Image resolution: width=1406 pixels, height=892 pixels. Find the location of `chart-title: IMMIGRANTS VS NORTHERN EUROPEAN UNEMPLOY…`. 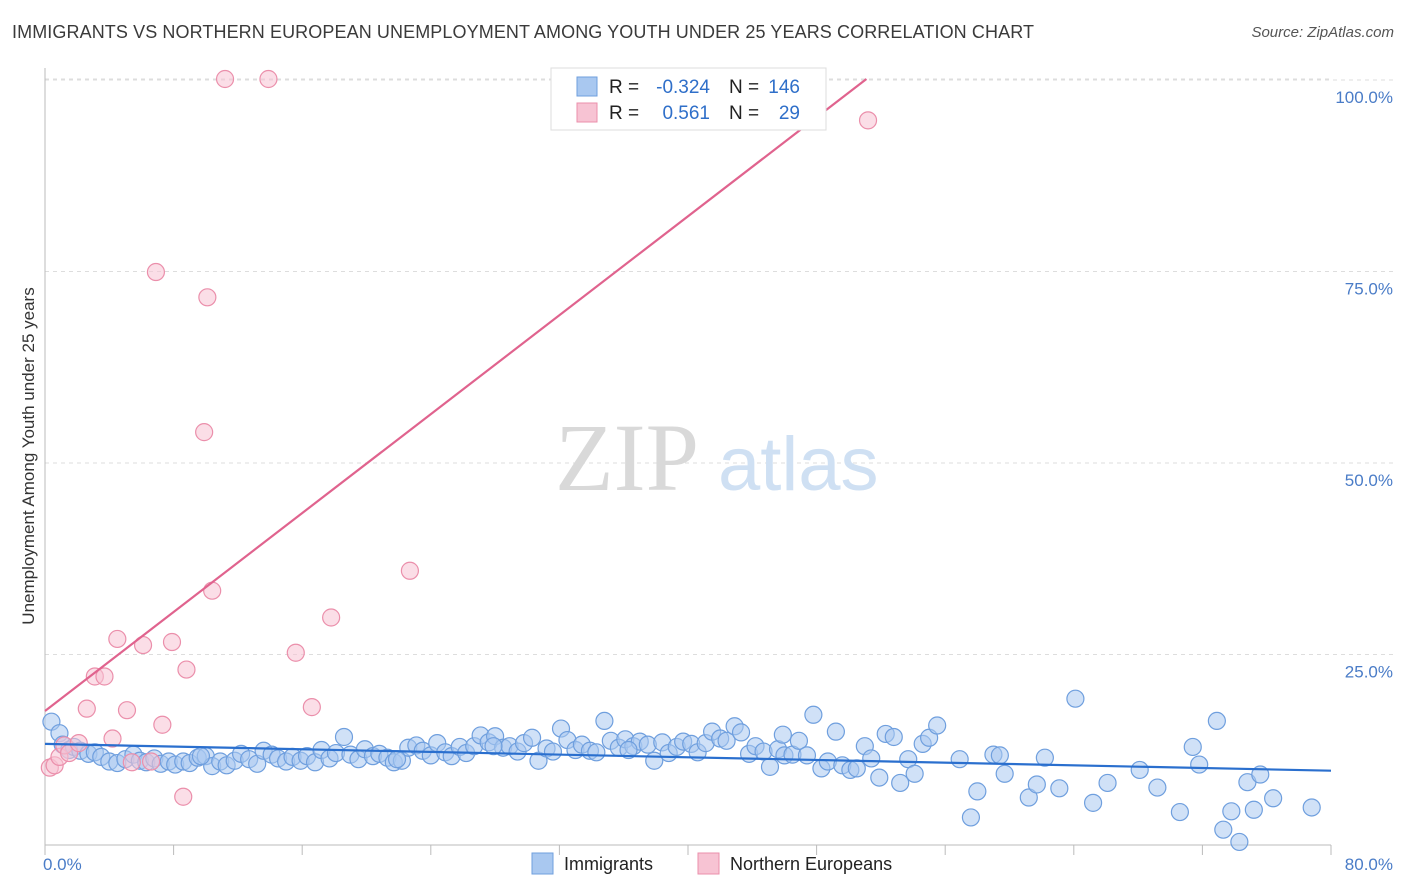

chart-title: IMMIGRANTS VS NORTHERN EUROPEAN UNEMPLOY… is located at coordinates (523, 32).